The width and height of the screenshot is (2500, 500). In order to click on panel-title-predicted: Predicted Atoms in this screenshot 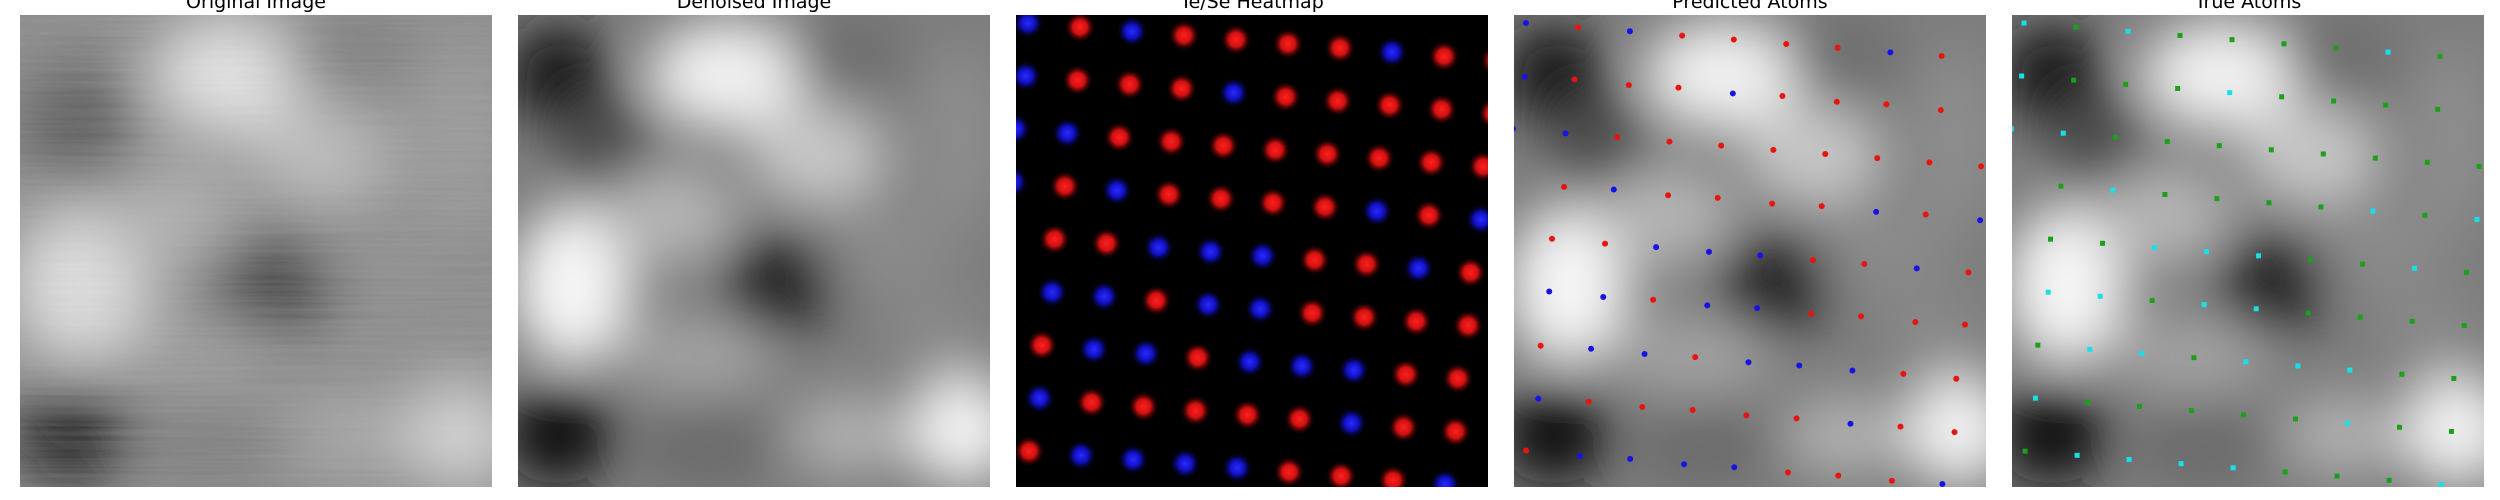, I will do `click(1750, 6)`.